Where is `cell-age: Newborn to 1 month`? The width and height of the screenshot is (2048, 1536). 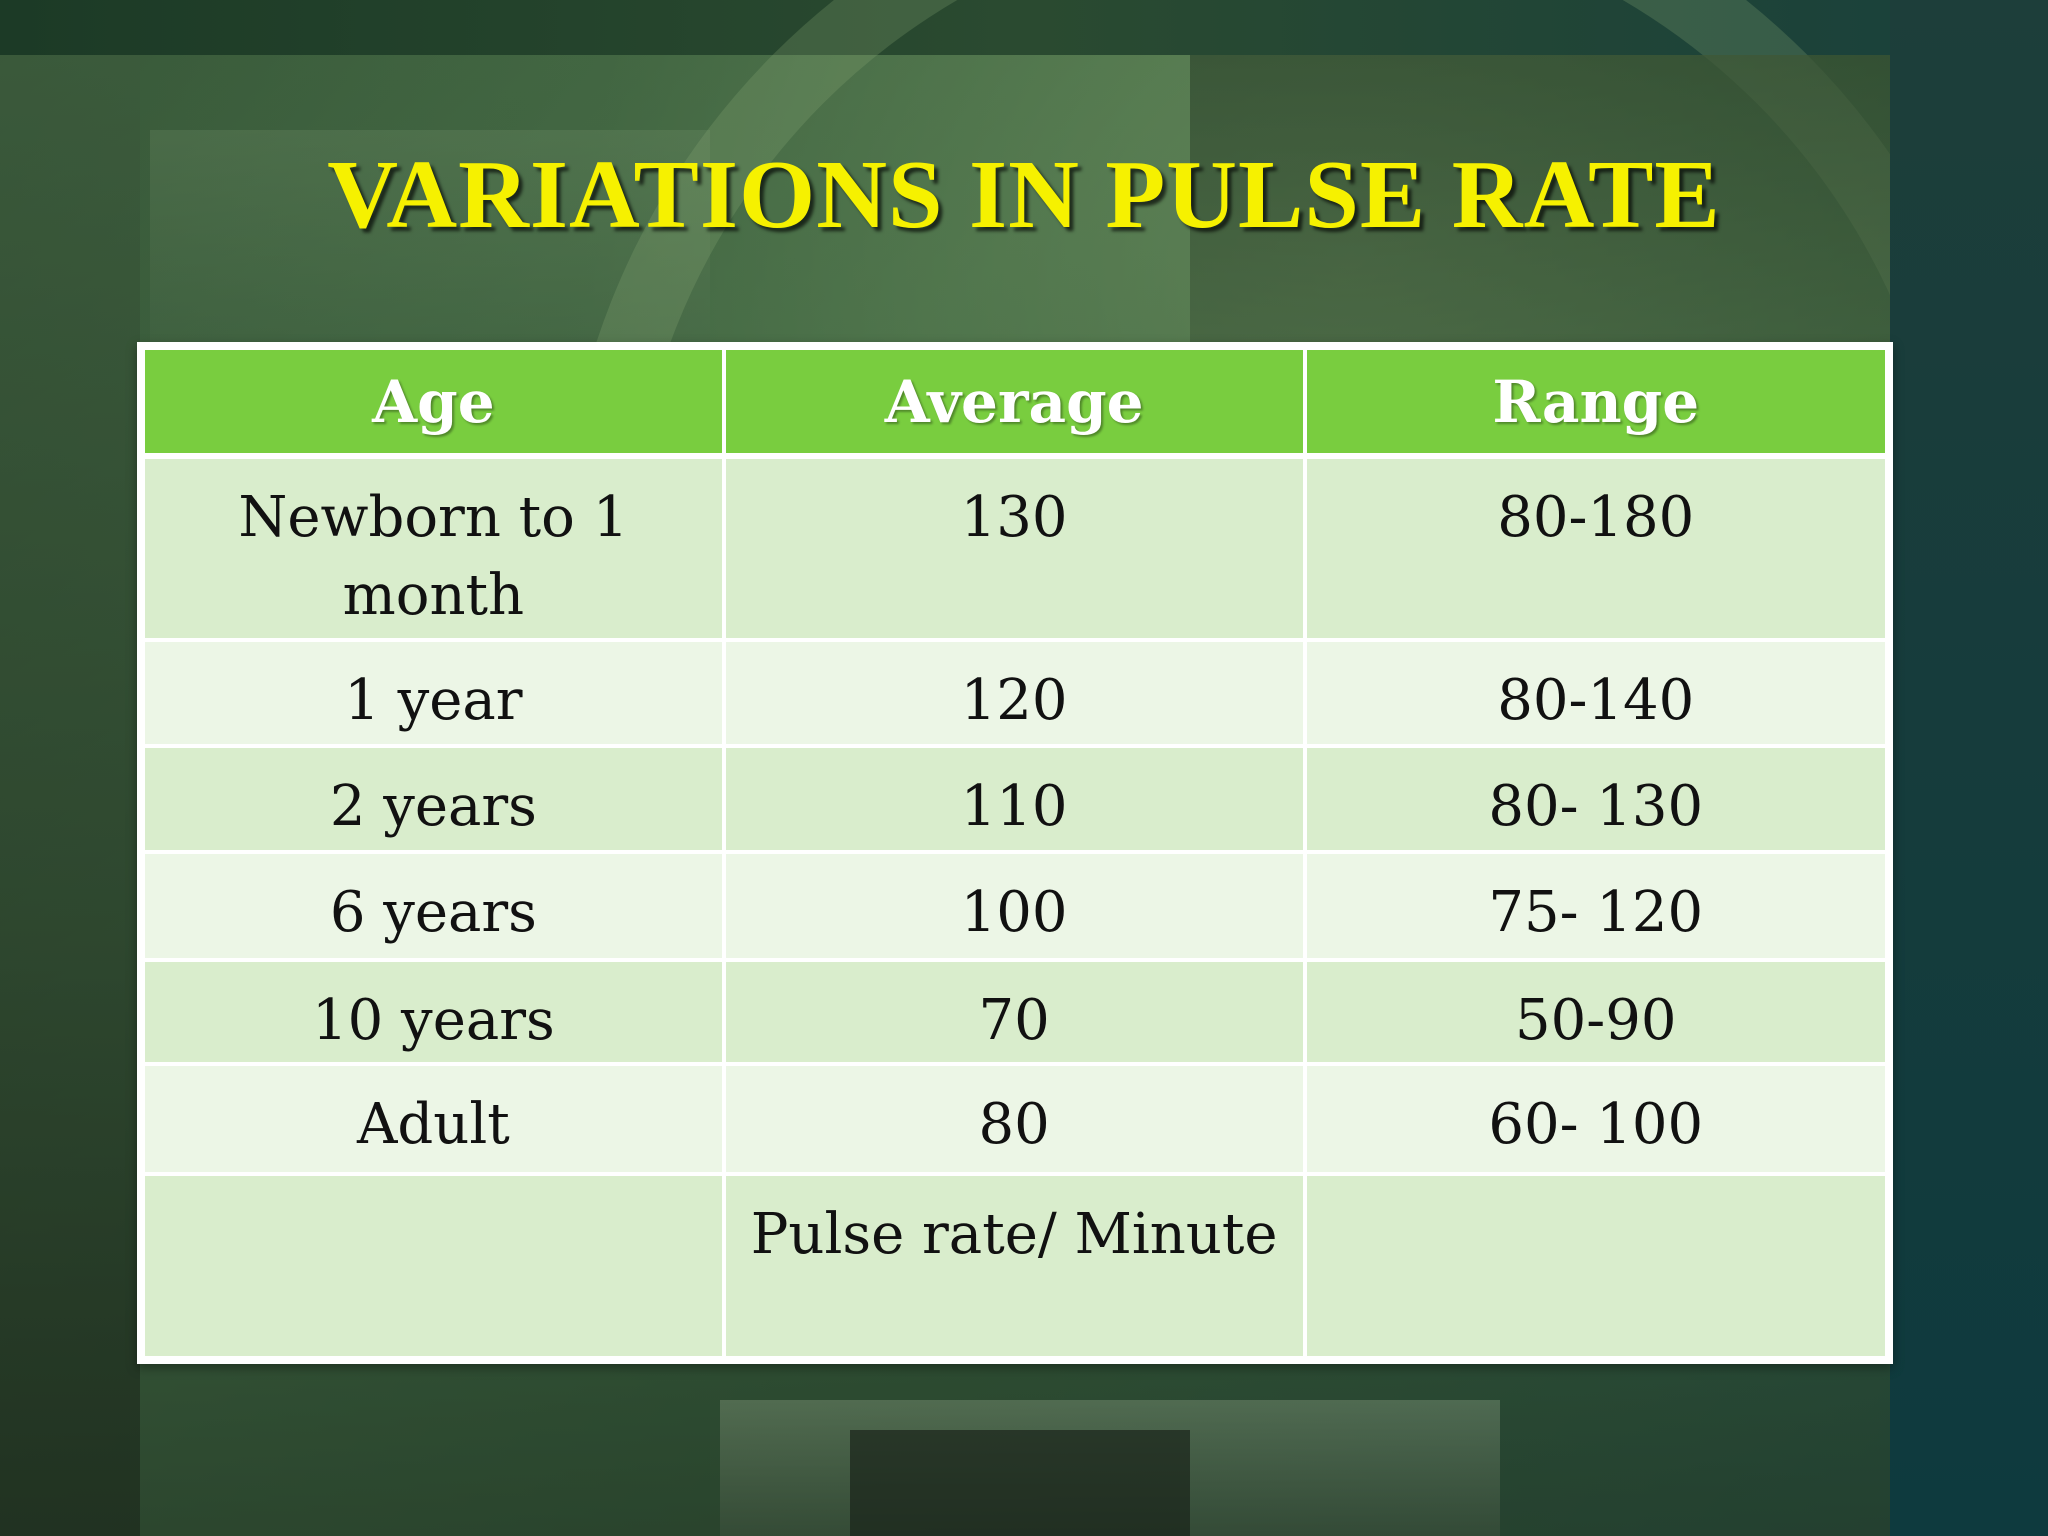
cell-age: Newborn to 1 month is located at coordinates (433, 548).